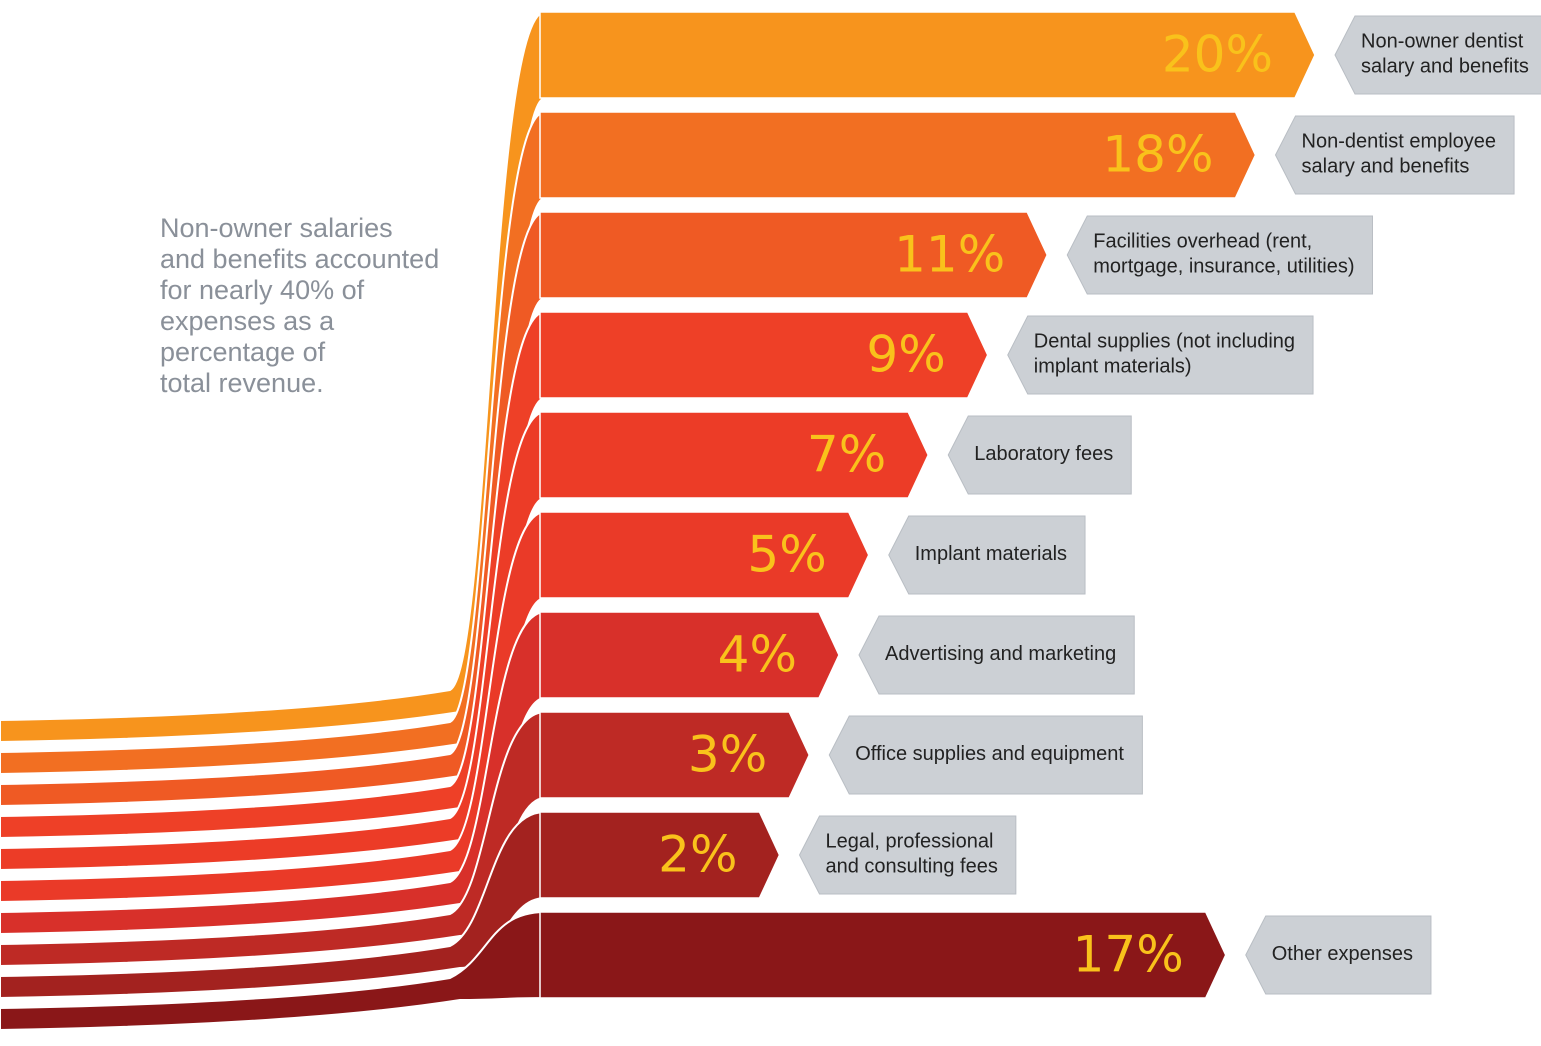 This screenshot has height=1046, width=1541. What do you see at coordinates (905, 355) in the screenshot?
I see `value-label: 9%` at bounding box center [905, 355].